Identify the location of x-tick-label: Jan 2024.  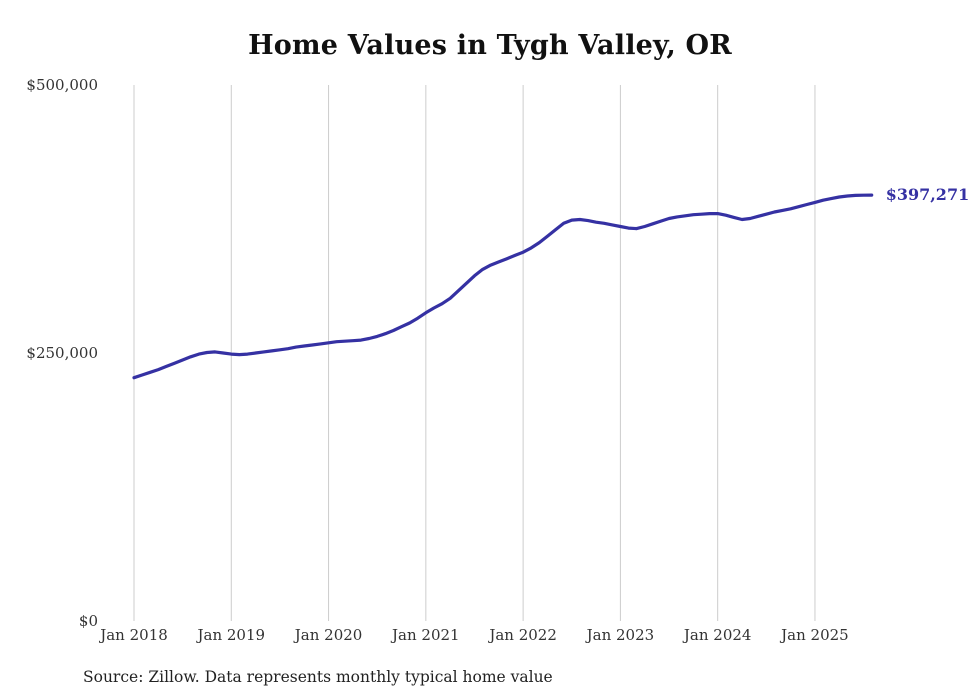
(717, 635).